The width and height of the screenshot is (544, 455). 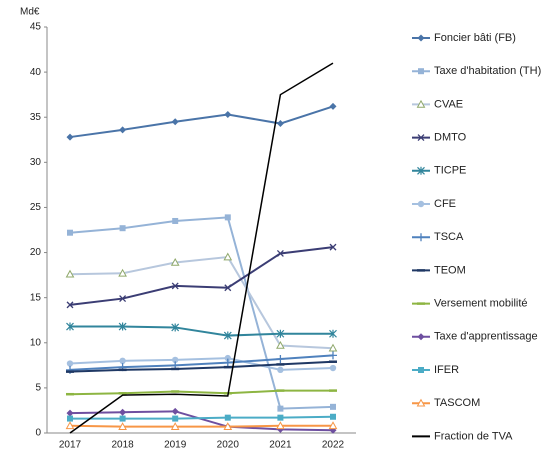 I want to click on legend-item: Fraction de TVA, so click(x=462, y=436).